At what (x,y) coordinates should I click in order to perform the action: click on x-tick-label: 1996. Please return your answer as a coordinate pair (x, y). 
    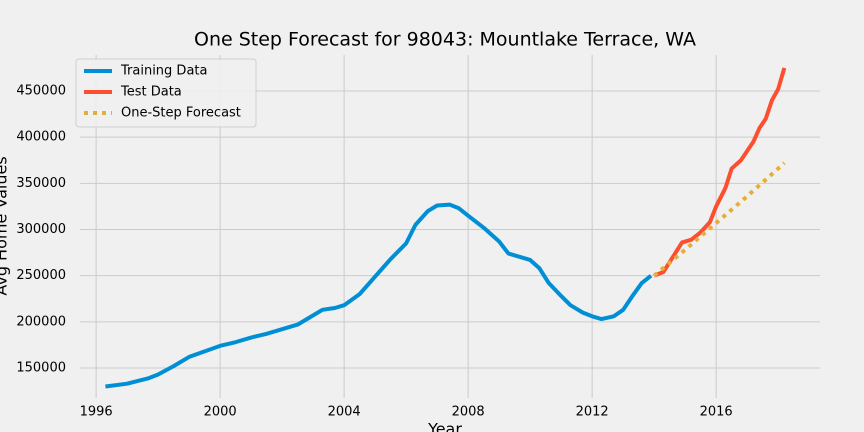
    Looking at the image, I should click on (96, 412).